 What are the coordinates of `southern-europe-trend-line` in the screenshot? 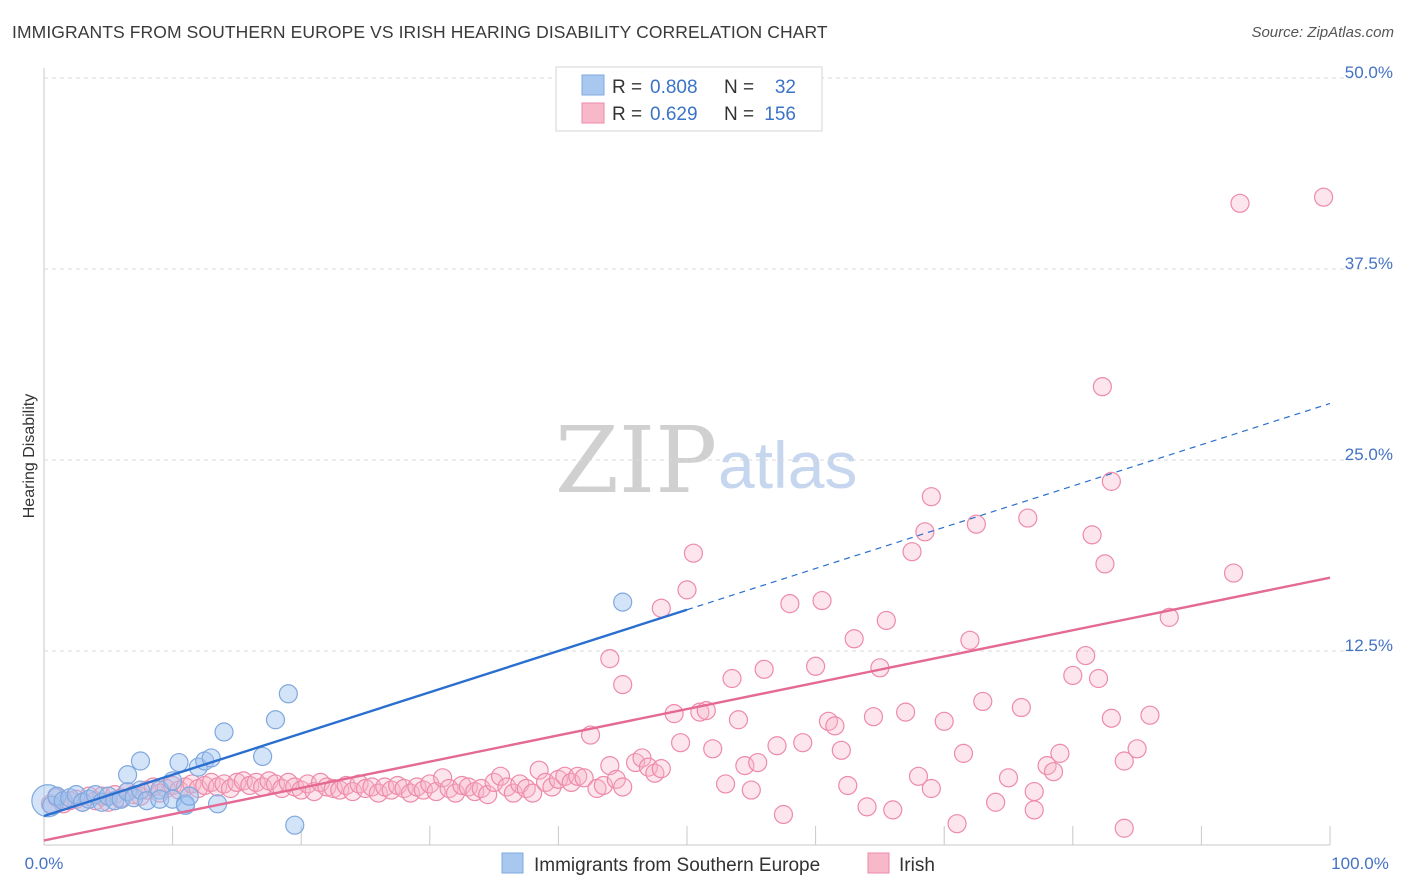 It's located at (365, 713).